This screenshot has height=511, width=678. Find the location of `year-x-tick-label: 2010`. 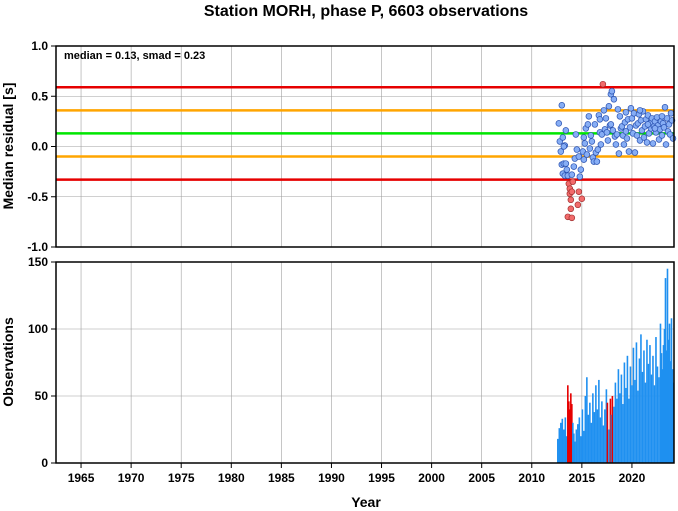

year-x-tick-label: 2010 is located at coordinates (531, 478).